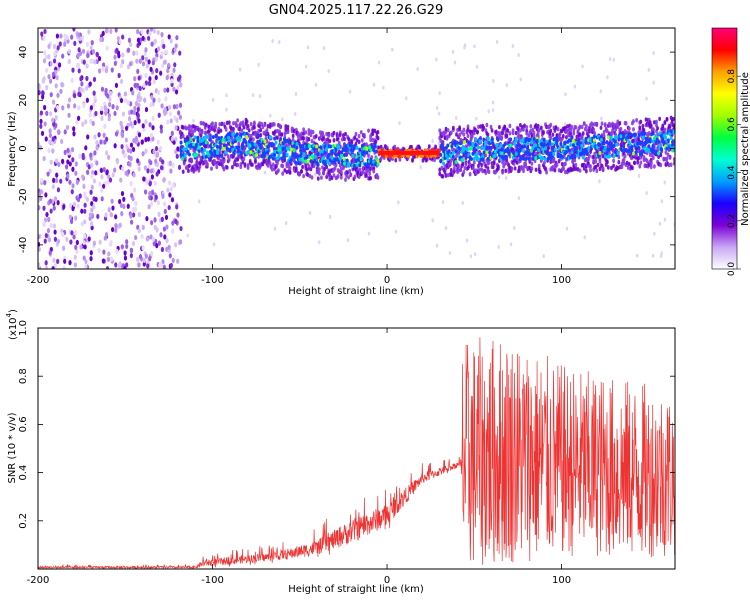  What do you see at coordinates (23, 376) in the screenshot?
I see `snr-ytick-label: 0.8` at bounding box center [23, 376].